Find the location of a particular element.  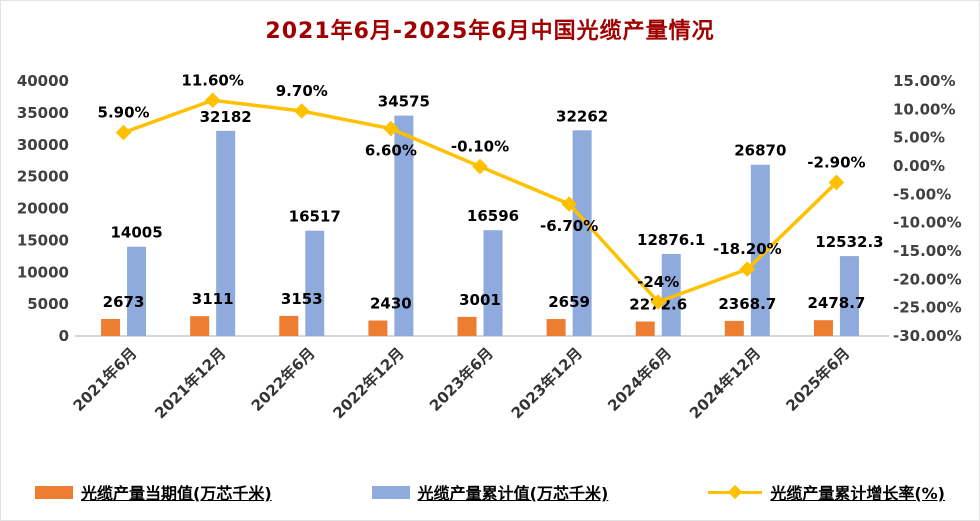

legend-label: 光缆产量当期值(万芯千米) is located at coordinates (176, 493).